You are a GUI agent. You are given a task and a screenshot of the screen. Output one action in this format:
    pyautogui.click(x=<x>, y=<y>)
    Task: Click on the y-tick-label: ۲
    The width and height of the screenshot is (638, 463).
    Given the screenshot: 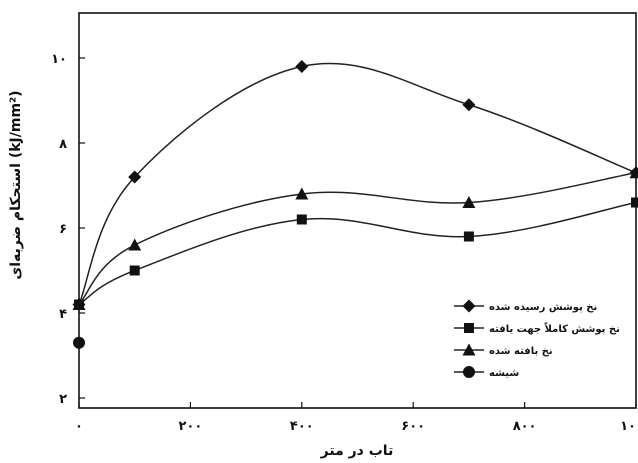 What is the action you would take?
    pyautogui.click(x=63, y=399)
    